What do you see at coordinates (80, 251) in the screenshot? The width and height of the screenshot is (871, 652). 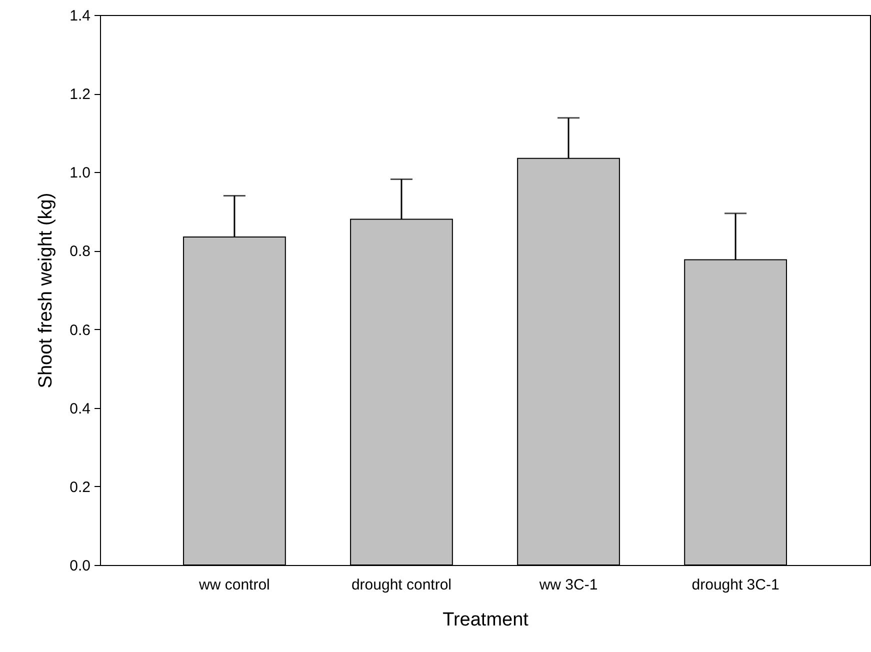 I see `y-tick-label: 0.8` at bounding box center [80, 251].